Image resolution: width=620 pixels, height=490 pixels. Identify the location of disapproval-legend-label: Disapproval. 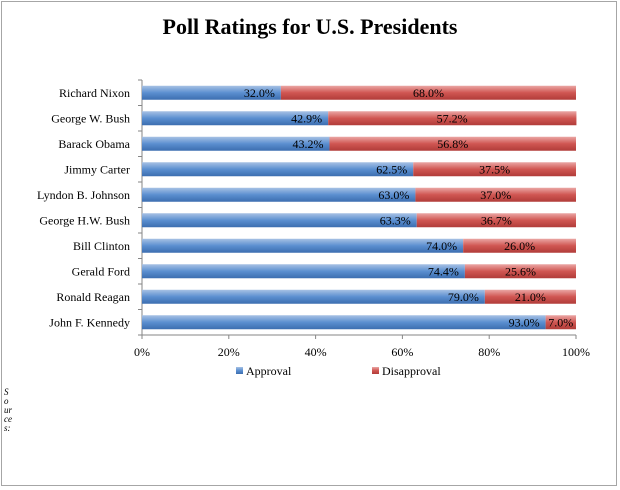
(411, 371).